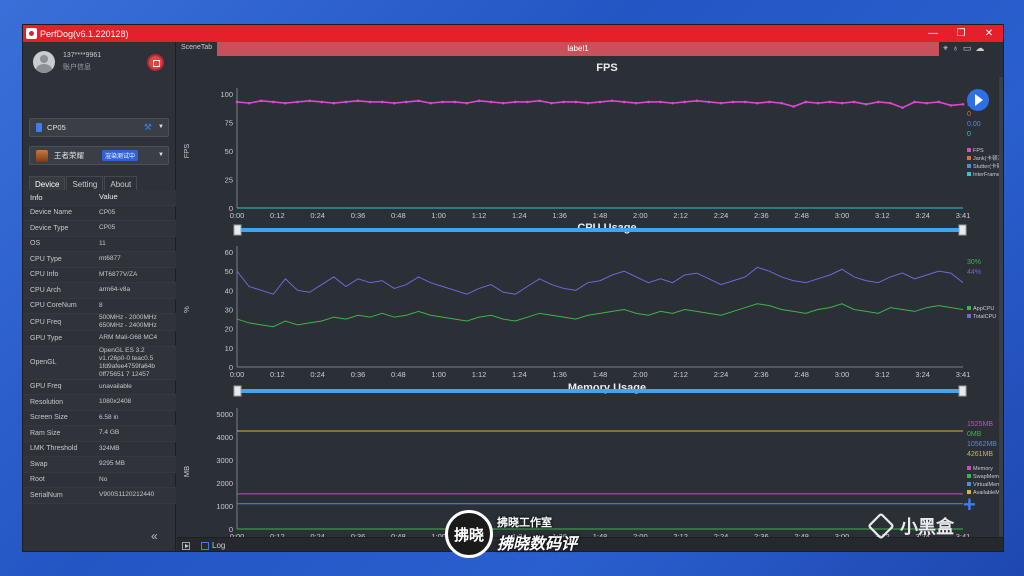 This screenshot has width=1024, height=576. What do you see at coordinates (537, 544) in the screenshot?
I see `watermark-line2: 拂晓数码评` at bounding box center [537, 544].